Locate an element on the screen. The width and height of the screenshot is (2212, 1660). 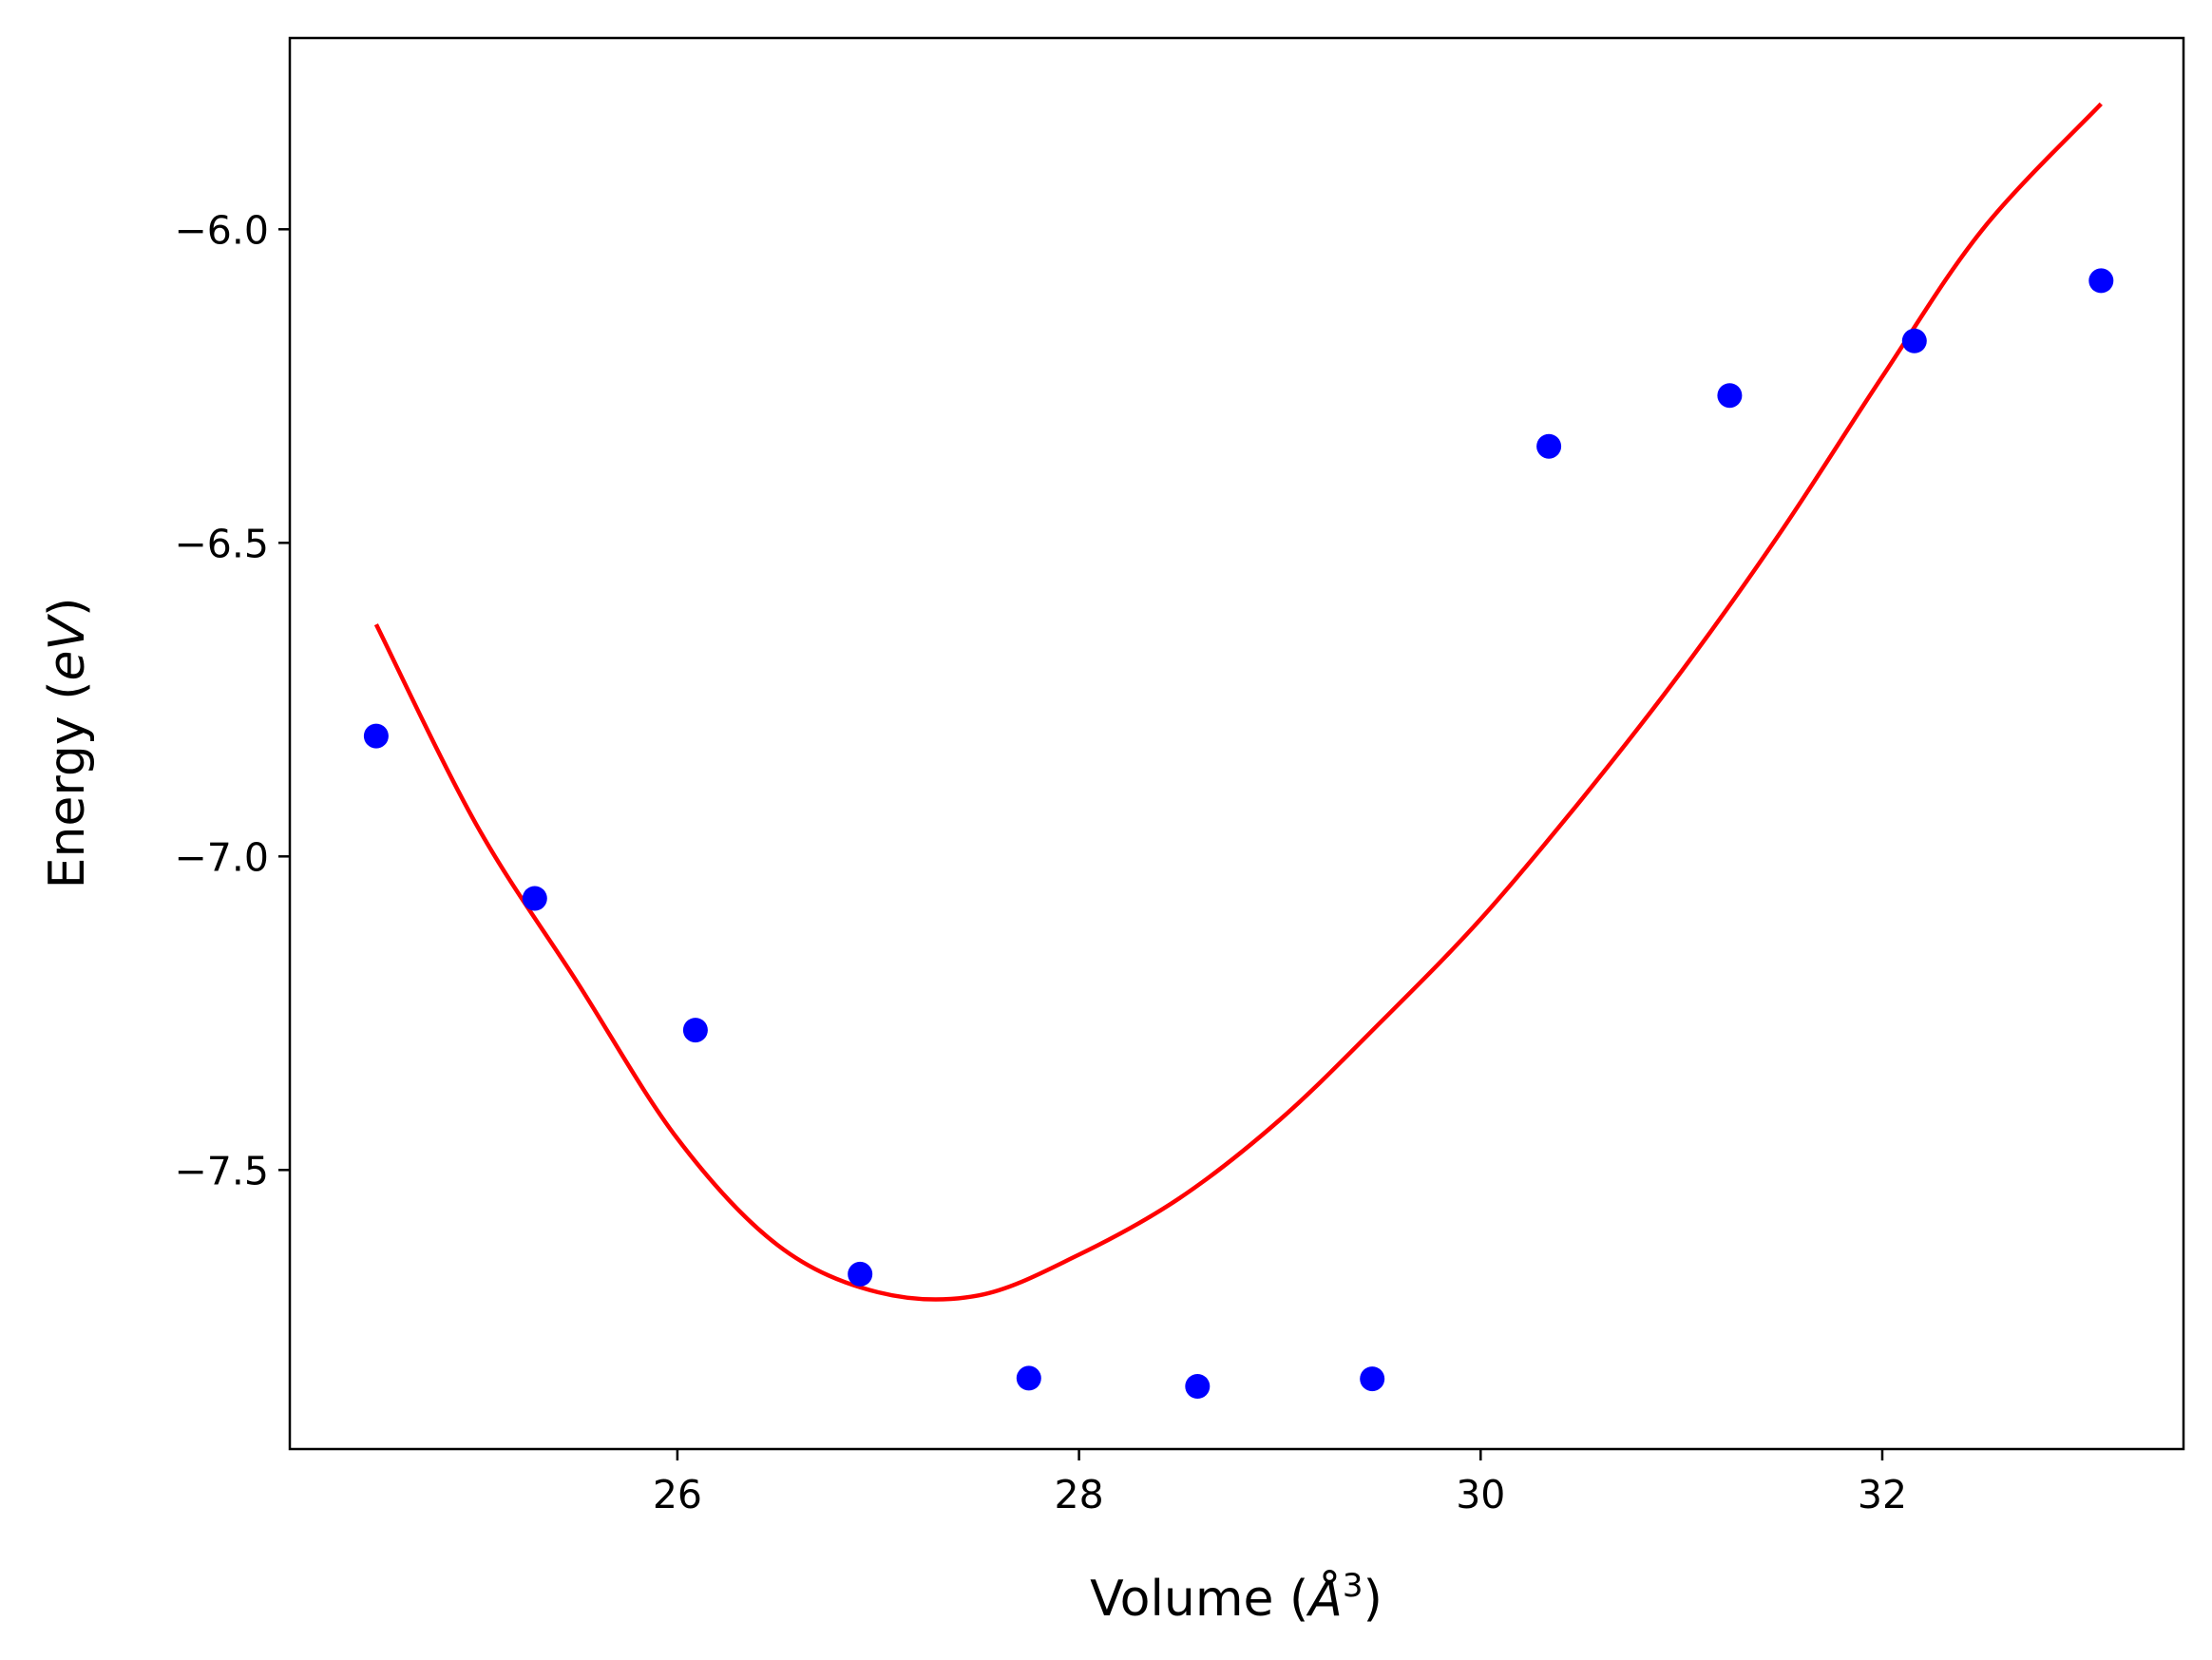
y-tick-label: −6.5 is located at coordinates (221, 543).